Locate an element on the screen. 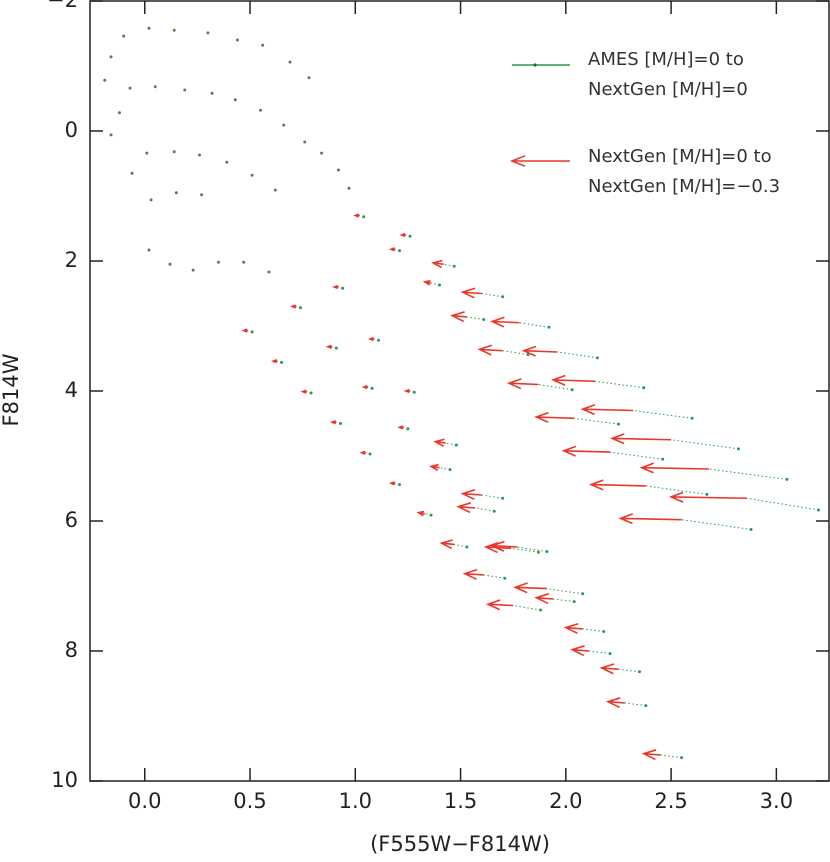 The width and height of the screenshot is (830, 862). legend-label: NextGen [M/H]=−0.3 is located at coordinates (684, 186).